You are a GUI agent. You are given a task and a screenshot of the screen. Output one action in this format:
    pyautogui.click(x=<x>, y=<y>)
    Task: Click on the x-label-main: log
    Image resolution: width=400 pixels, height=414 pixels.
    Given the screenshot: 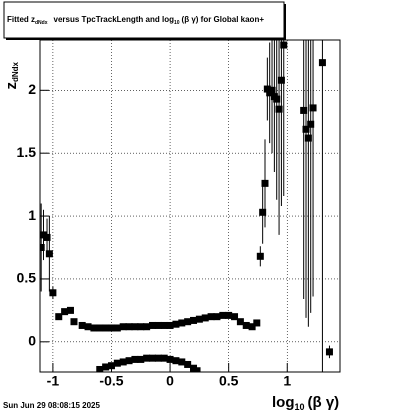 What is the action you would take?
    pyautogui.click(x=283, y=402)
    